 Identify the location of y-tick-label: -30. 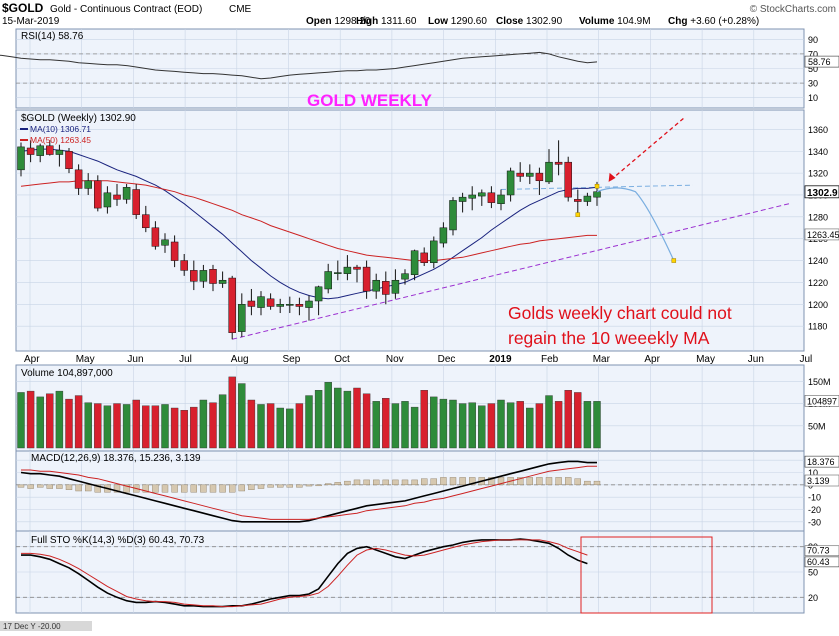
(814, 522).